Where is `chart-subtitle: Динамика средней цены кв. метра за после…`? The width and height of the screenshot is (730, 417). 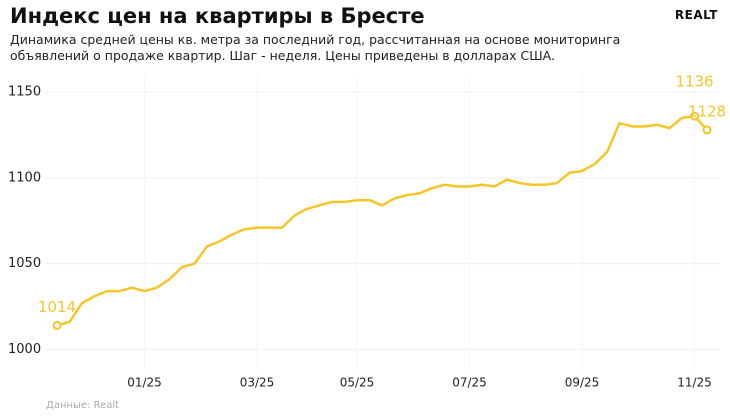
chart-subtitle: Динамика средней цены кв. метра за после… is located at coordinates (315, 39).